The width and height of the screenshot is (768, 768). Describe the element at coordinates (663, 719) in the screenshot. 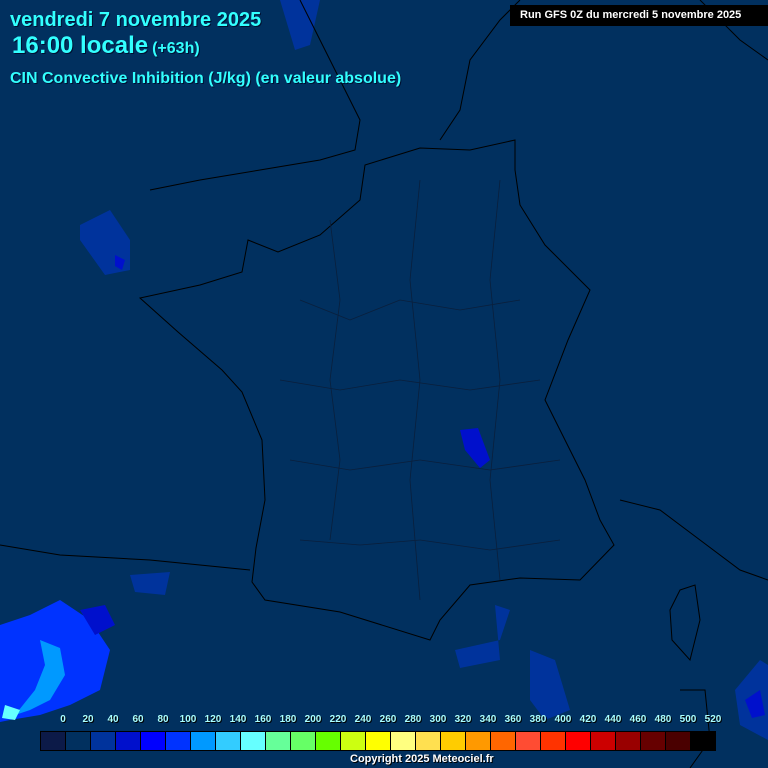

I see `legend-label: 480` at that location.